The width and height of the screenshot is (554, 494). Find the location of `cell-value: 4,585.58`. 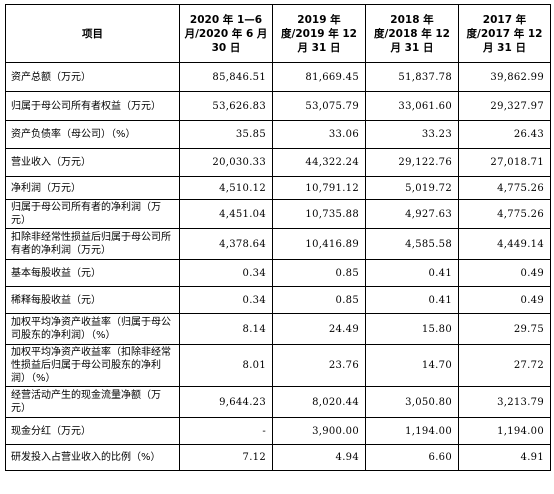

cell-value: 4,585.58 is located at coordinates (412, 244).